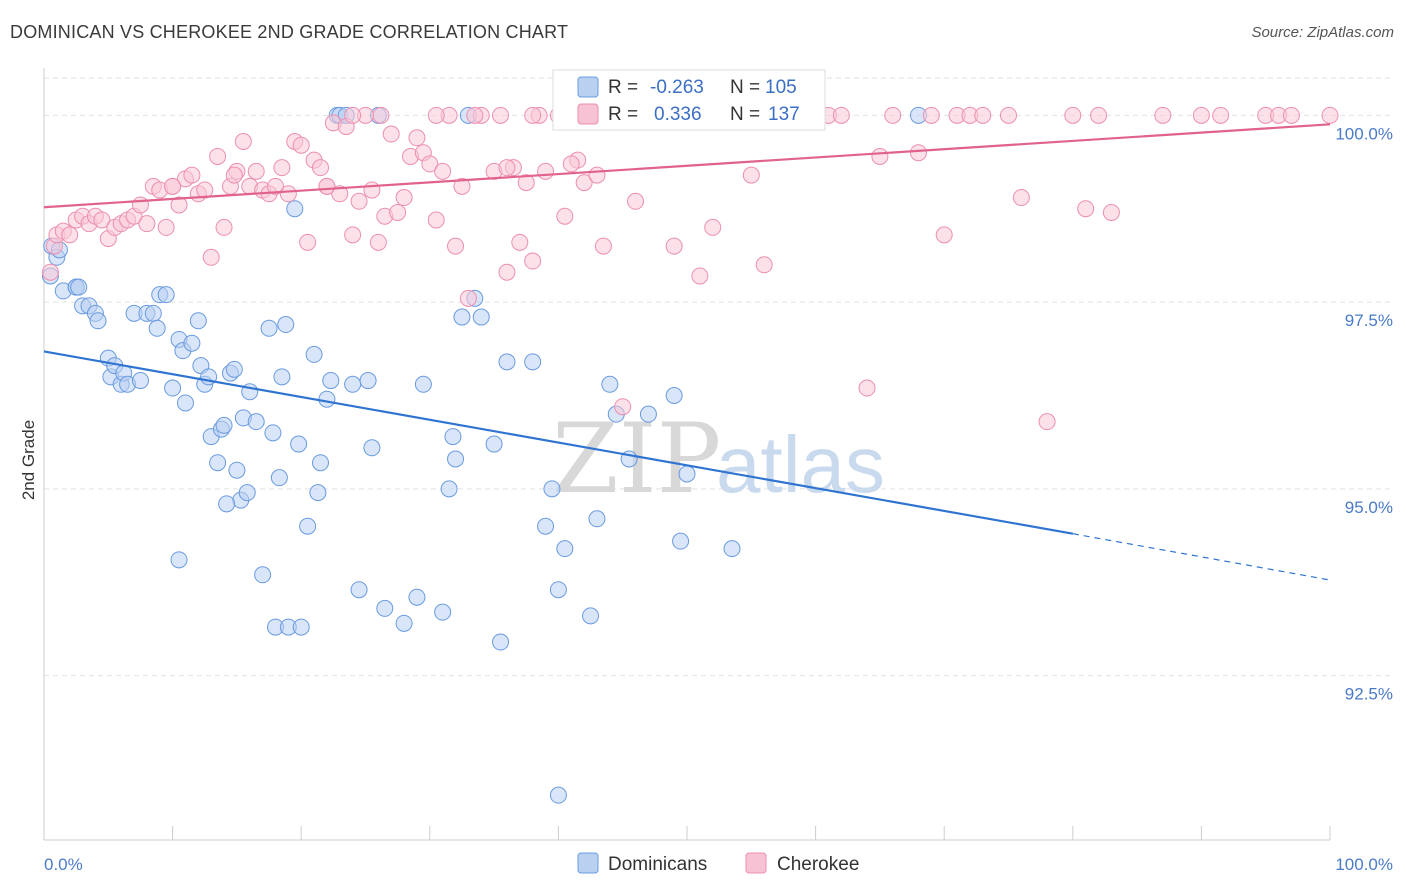 The width and height of the screenshot is (1406, 892). I want to click on legend-r-label-2: R =, so click(623, 114).